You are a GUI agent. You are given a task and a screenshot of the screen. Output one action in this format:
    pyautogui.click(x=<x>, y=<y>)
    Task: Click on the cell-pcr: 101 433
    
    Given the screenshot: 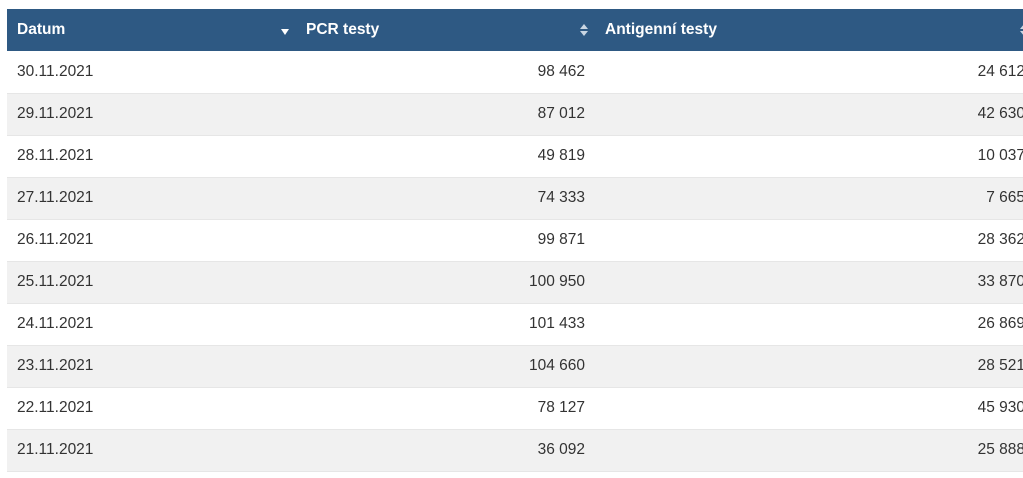 What is the action you would take?
    pyautogui.click(x=556, y=323)
    